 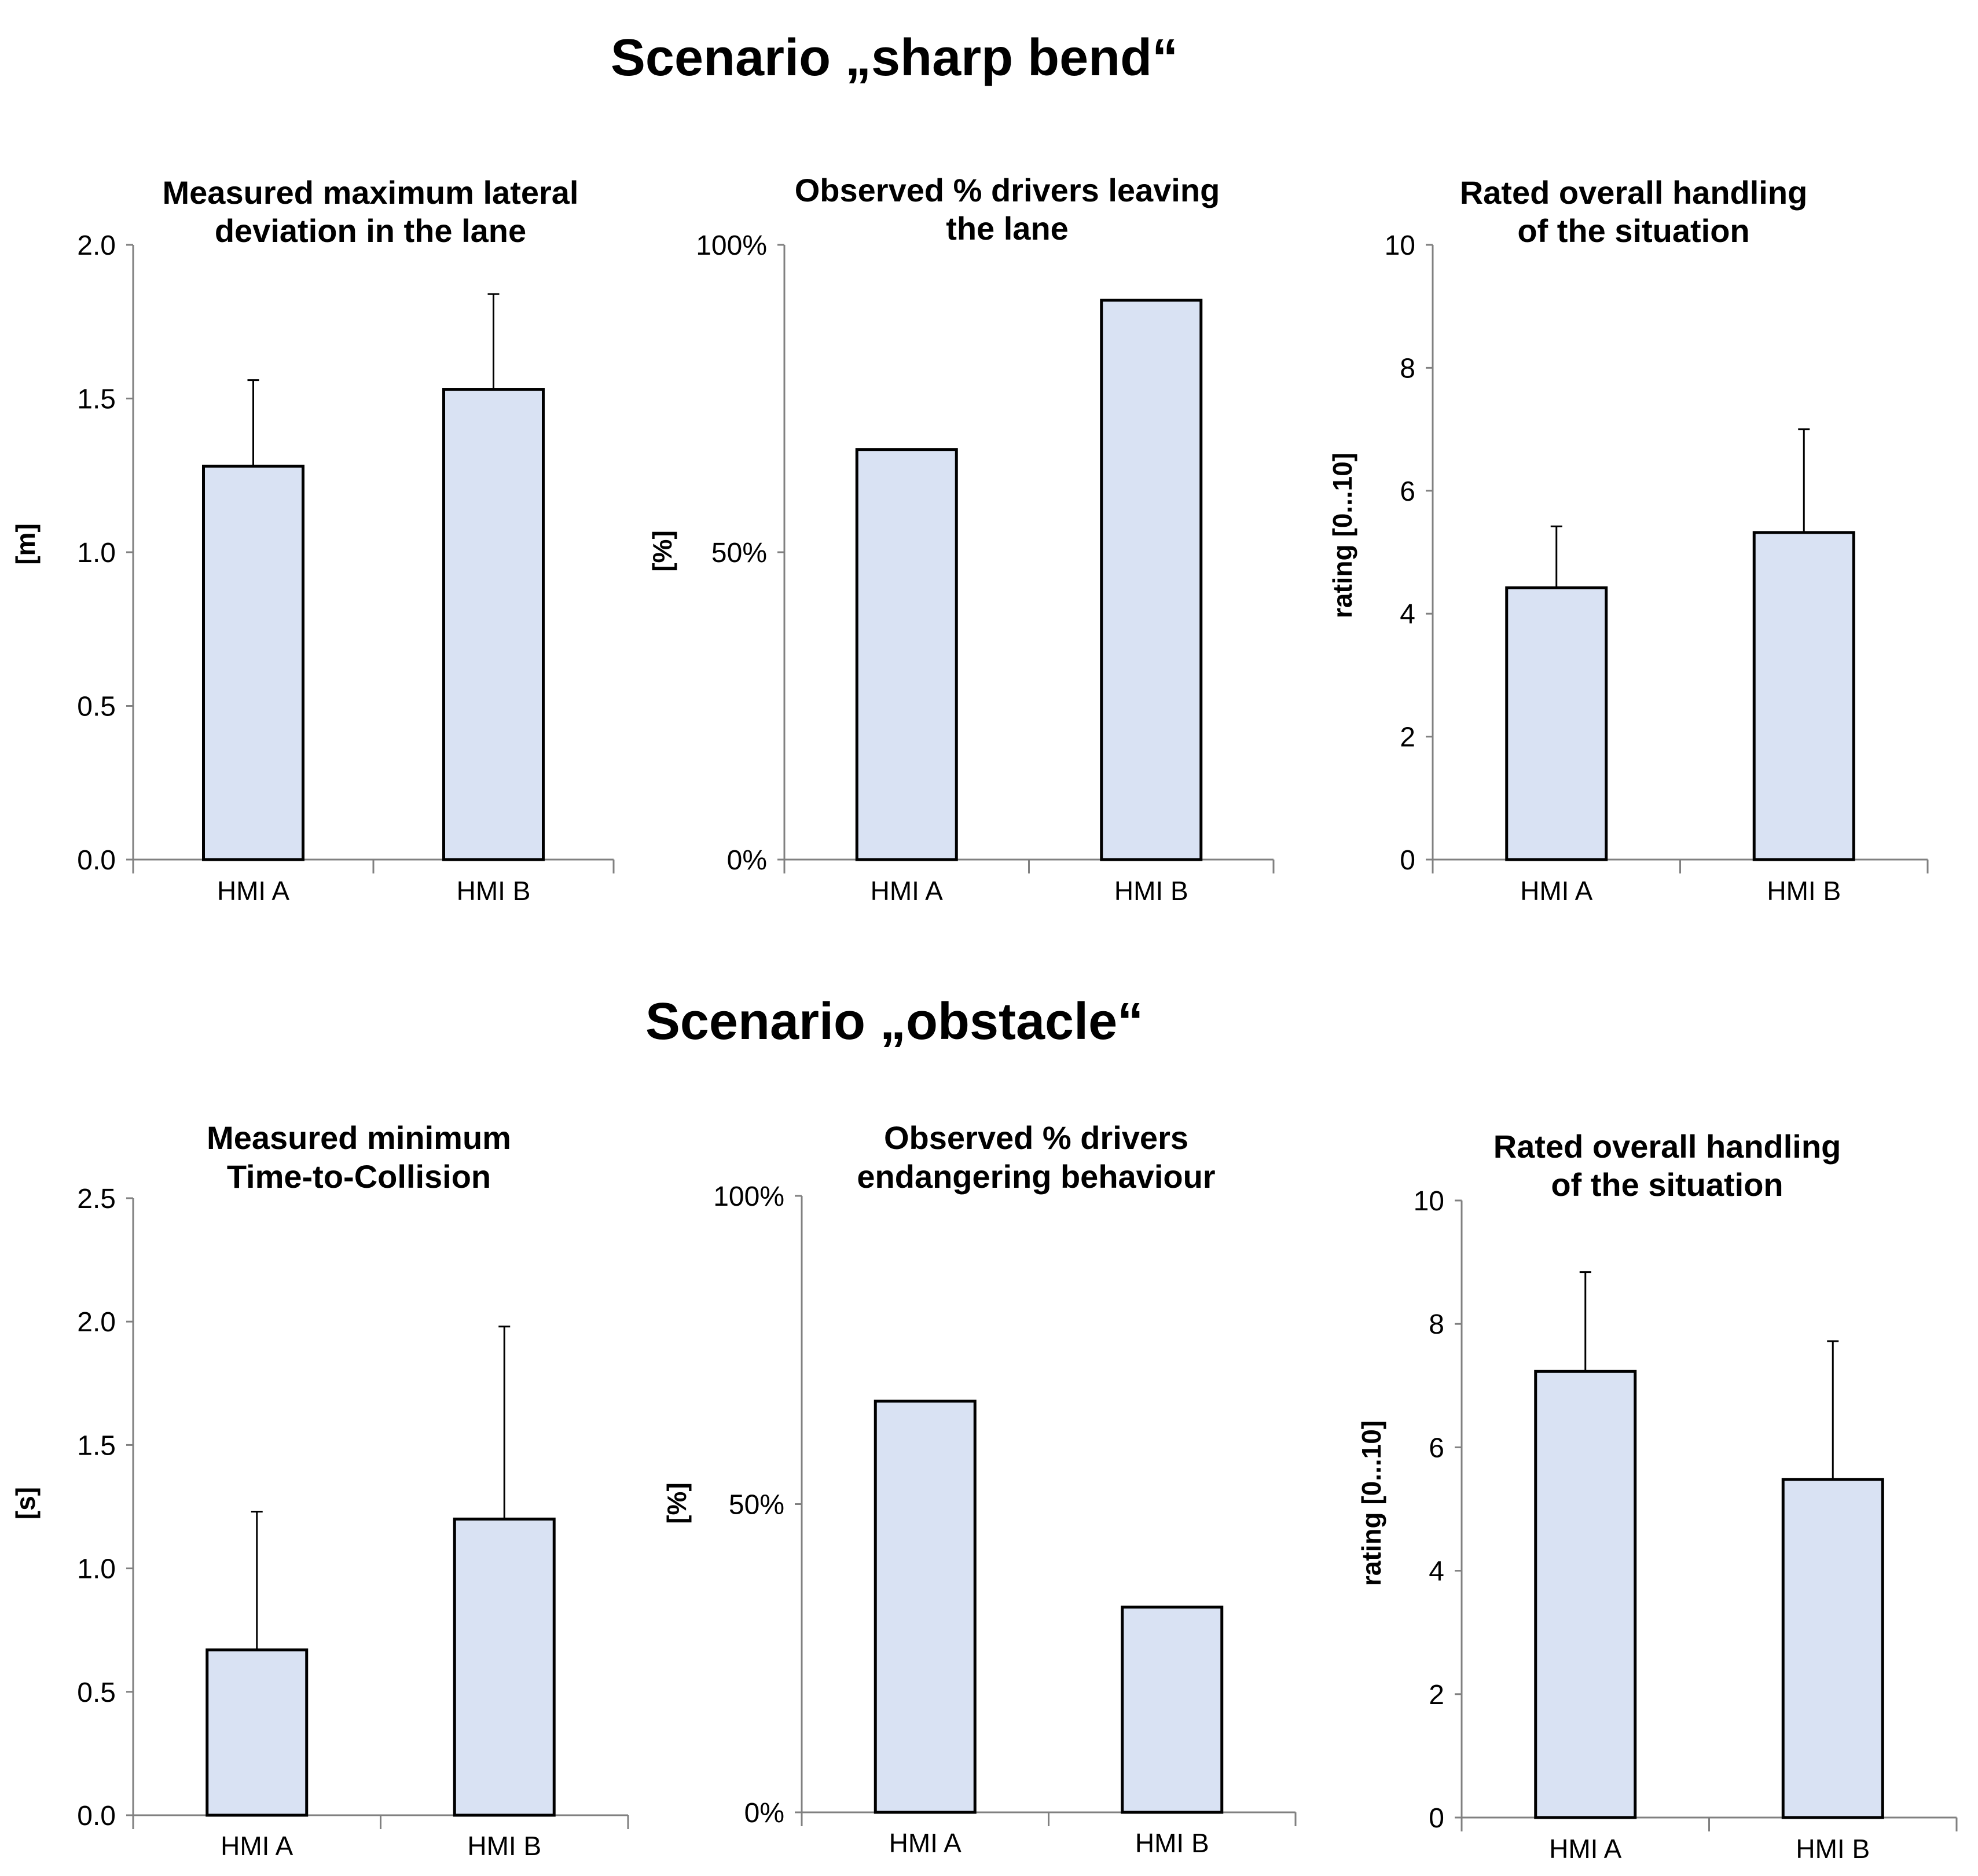 I want to click on chart-title-line: Observed % drivers, so click(x=1036, y=1137).